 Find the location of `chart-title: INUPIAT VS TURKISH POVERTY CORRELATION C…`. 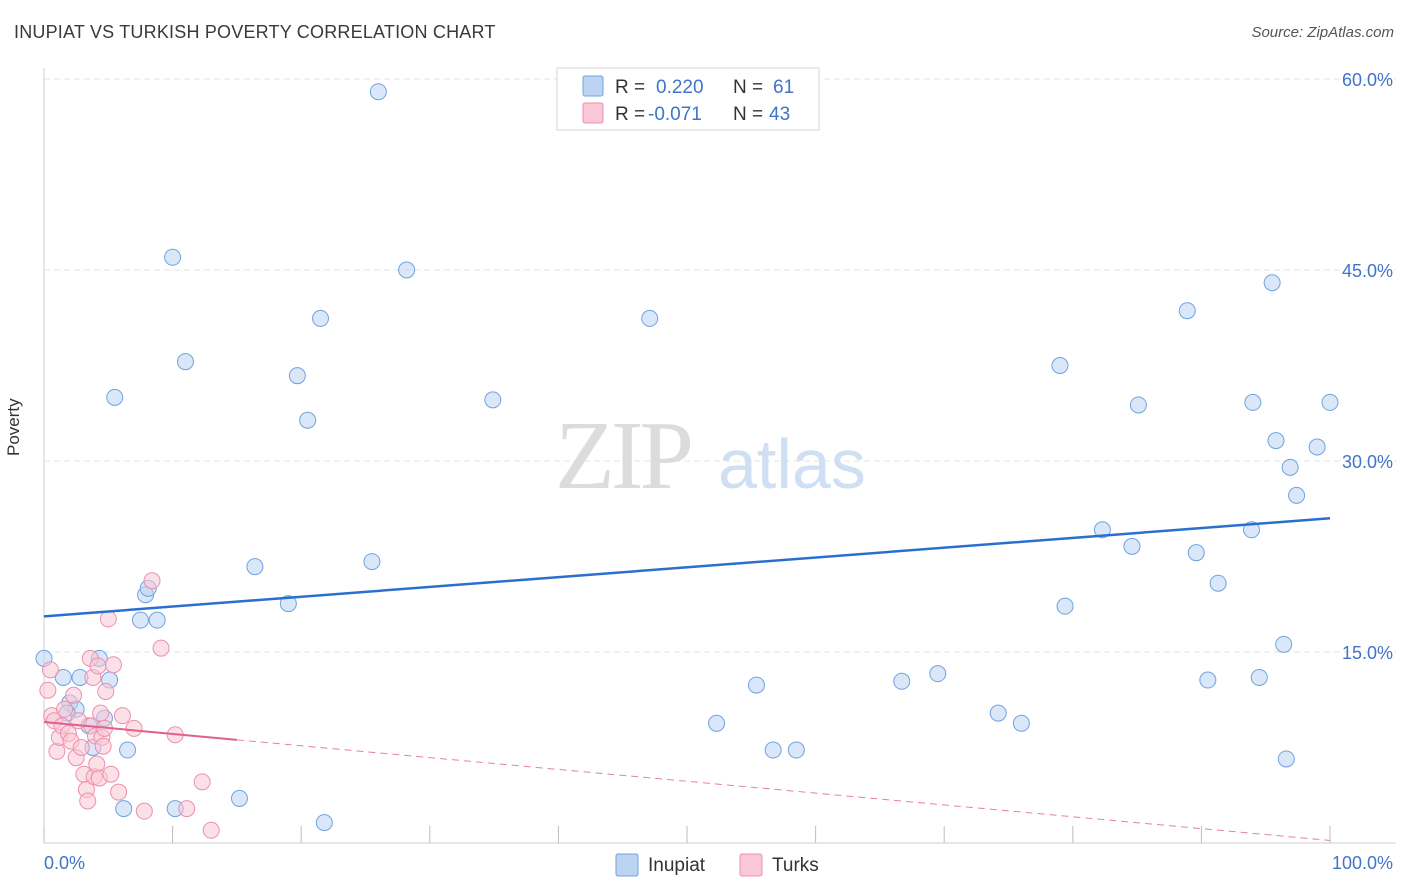

chart-title: INUPIAT VS TURKISH POVERTY CORRELATION C… is located at coordinates (255, 32).